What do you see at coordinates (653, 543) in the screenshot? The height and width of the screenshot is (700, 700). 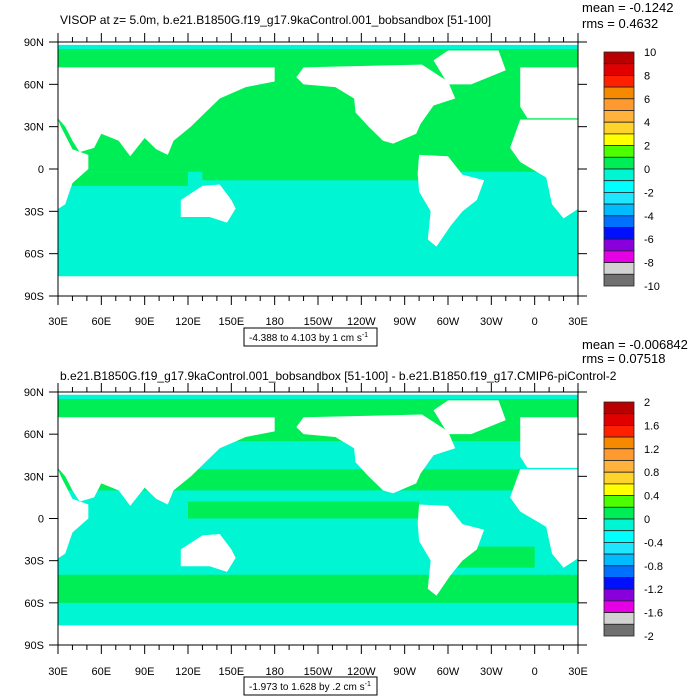 I see `colorbar-label: -0.4` at bounding box center [653, 543].